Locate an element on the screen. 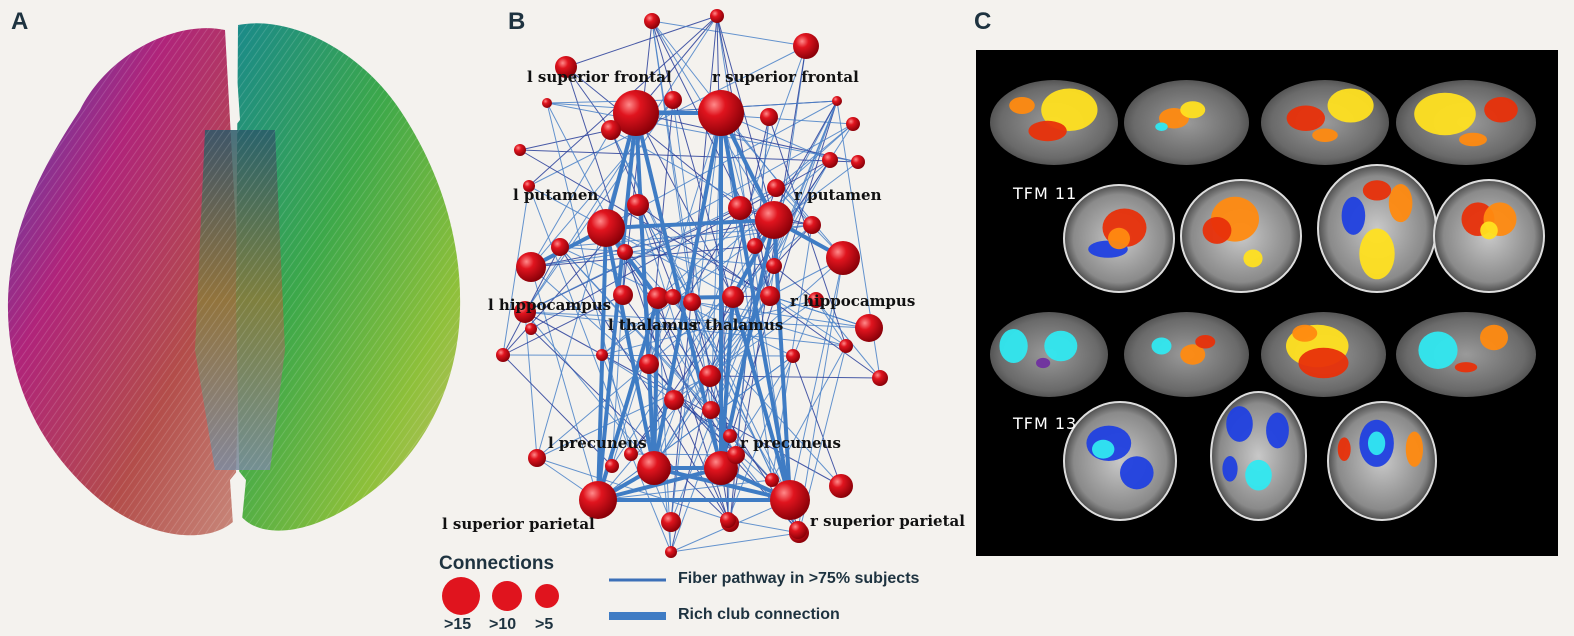 This screenshot has height=636, width=1574. panel-letter-c: C is located at coordinates (983, 21).